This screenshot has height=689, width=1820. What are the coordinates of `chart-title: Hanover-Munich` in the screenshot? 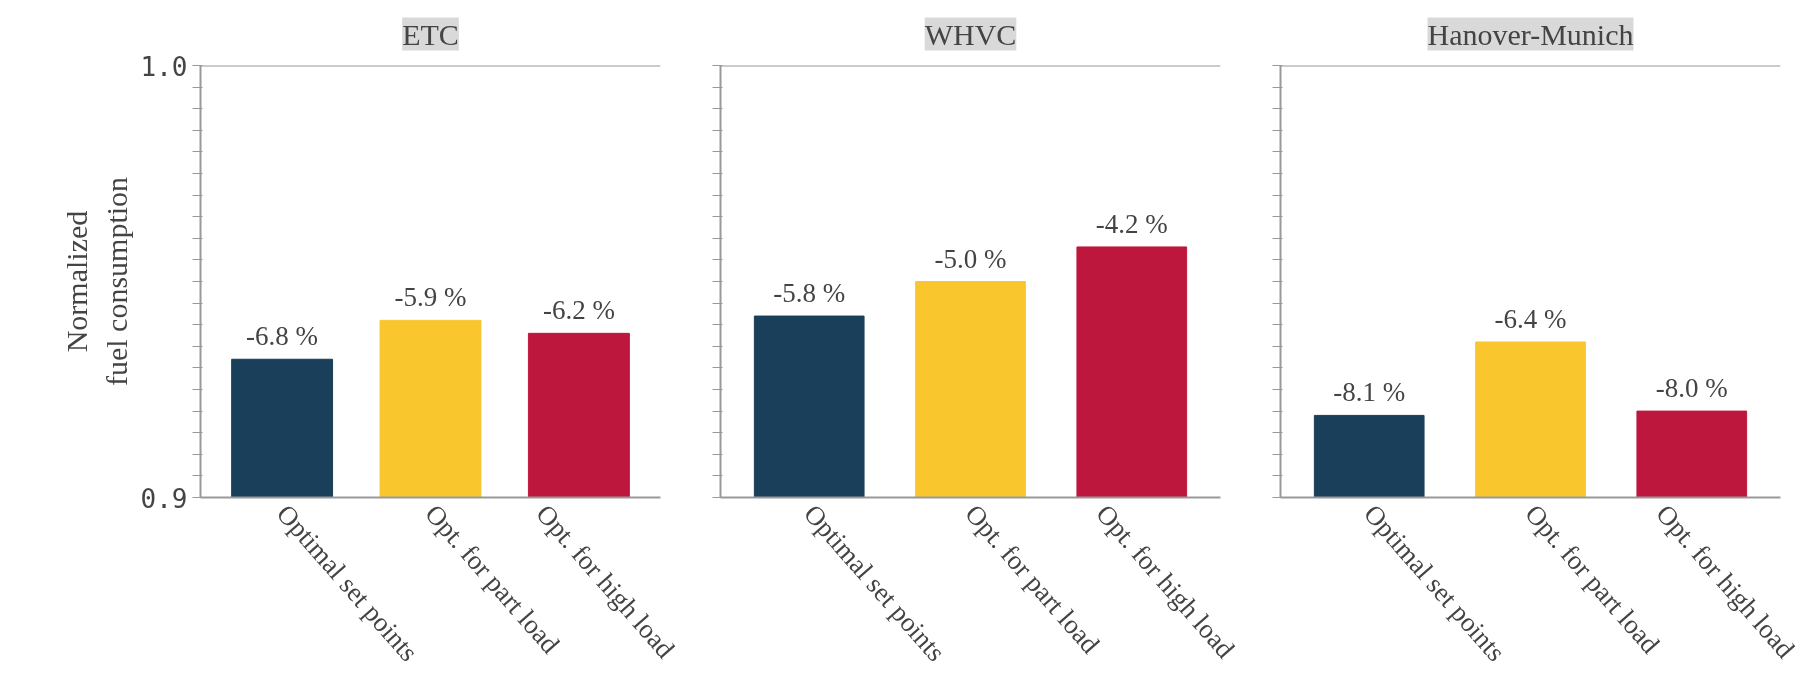 It's located at (1530, 34).